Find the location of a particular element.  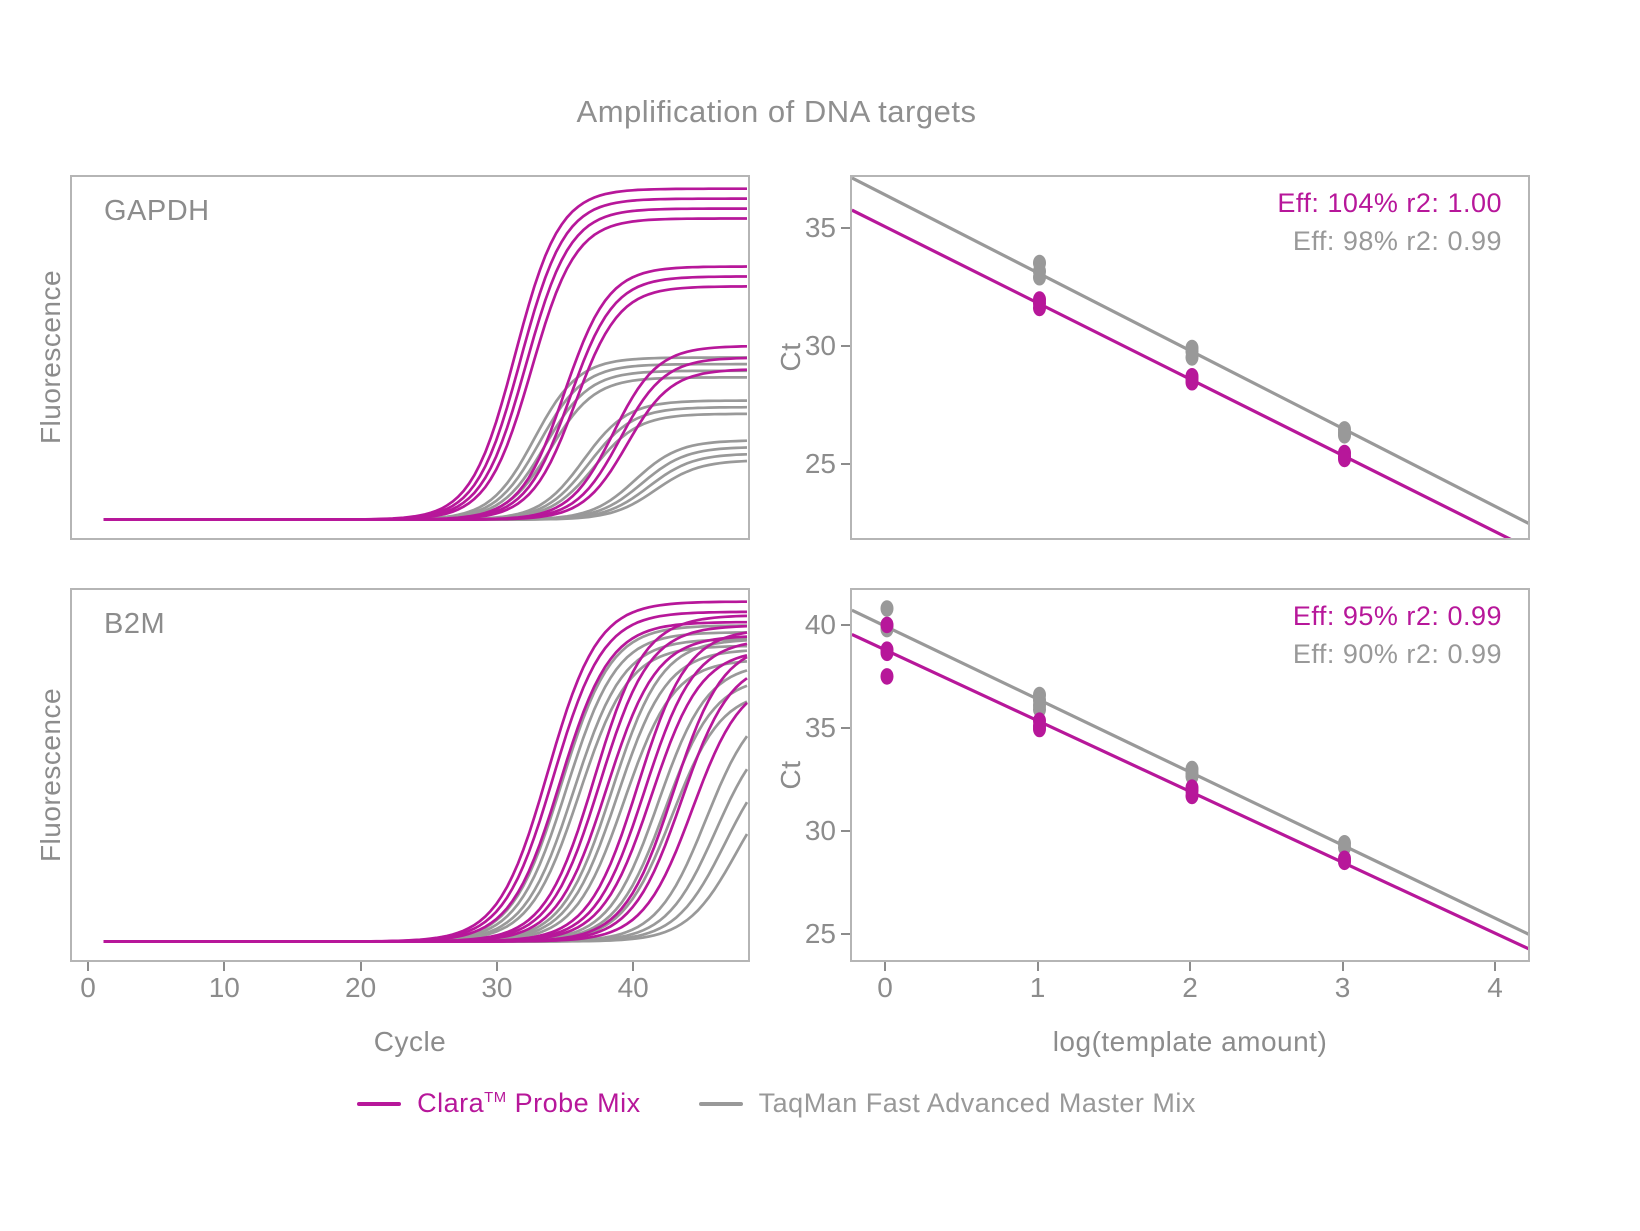

clara-line-swatch is located at coordinates (379, 1103).